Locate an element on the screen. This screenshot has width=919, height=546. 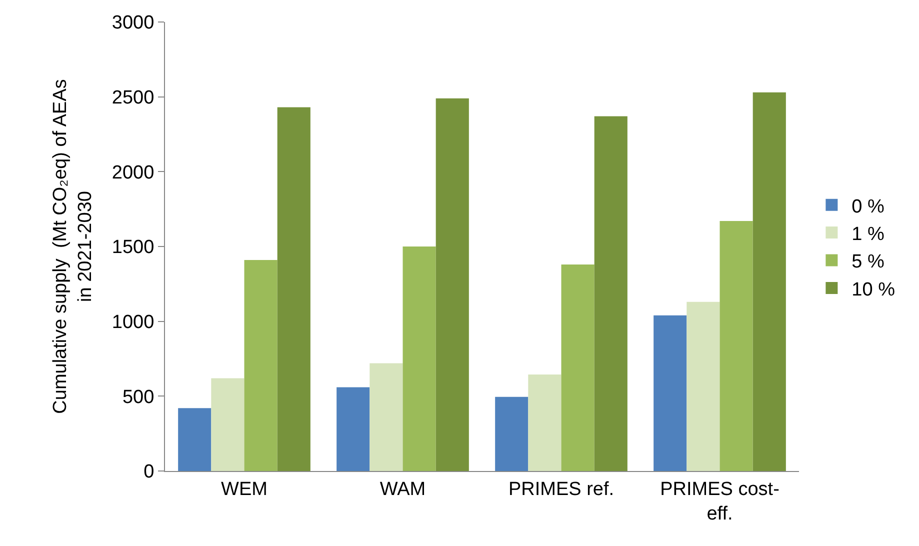
x-tick-label: PRIMES cost- eff. is located at coordinates (720, 501).